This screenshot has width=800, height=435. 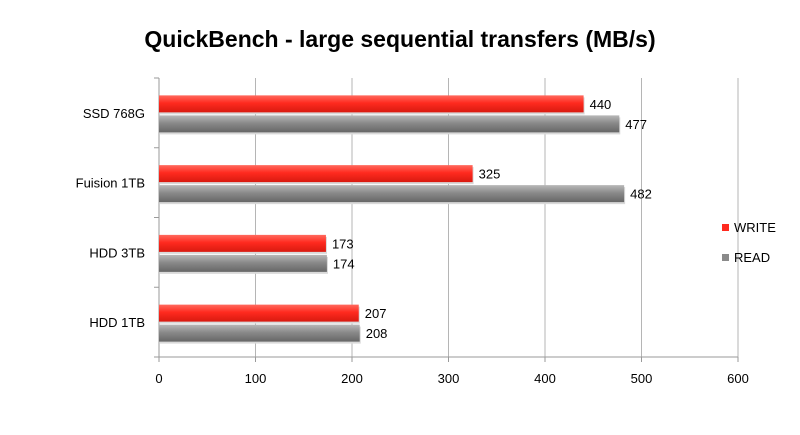 I want to click on legend-swatch-read, so click(x=725, y=258).